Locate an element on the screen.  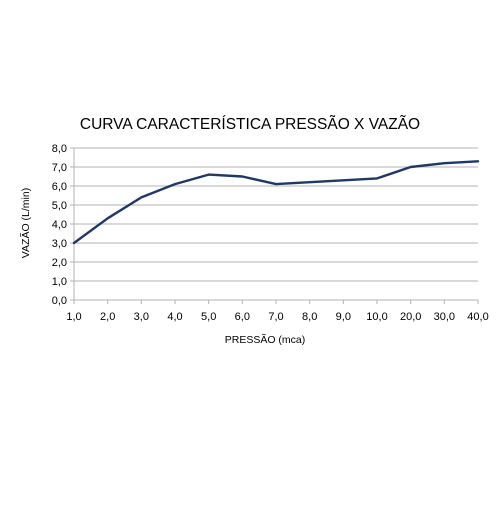
y-tick-label: 3,0 is located at coordinates (59, 244).